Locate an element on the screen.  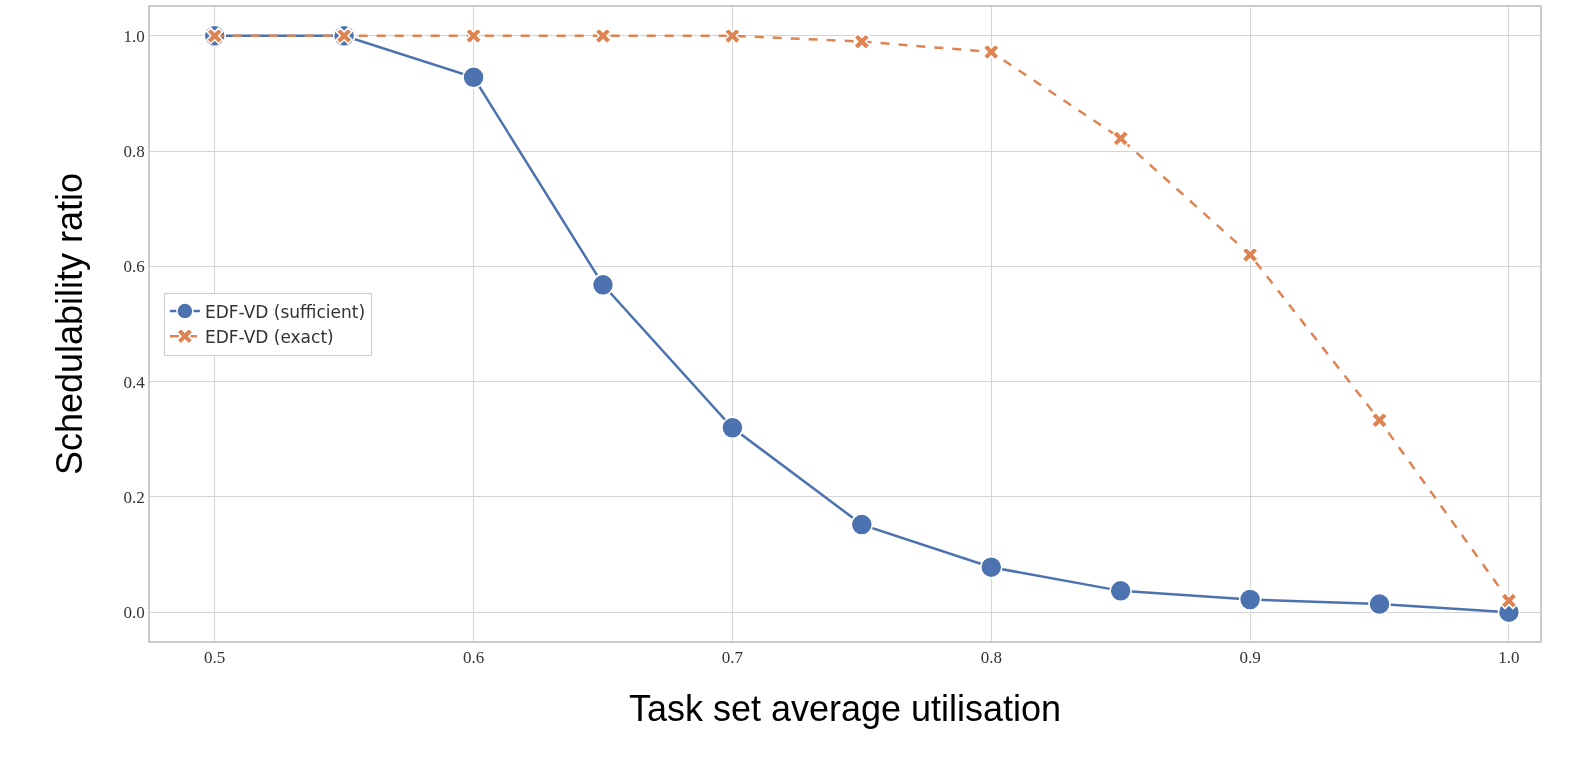
legend-label: EDF-VD (sufficient) is located at coordinates (285, 311).